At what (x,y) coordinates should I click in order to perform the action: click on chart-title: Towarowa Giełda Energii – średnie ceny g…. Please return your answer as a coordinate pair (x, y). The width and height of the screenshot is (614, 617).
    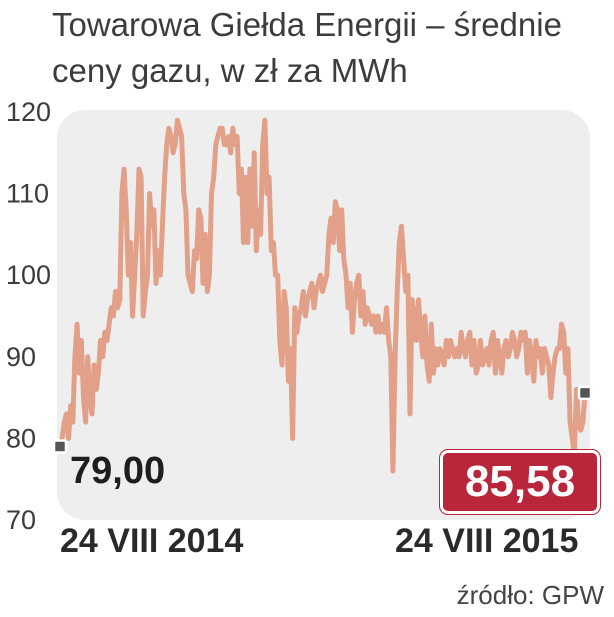
    Looking at the image, I should click on (307, 47).